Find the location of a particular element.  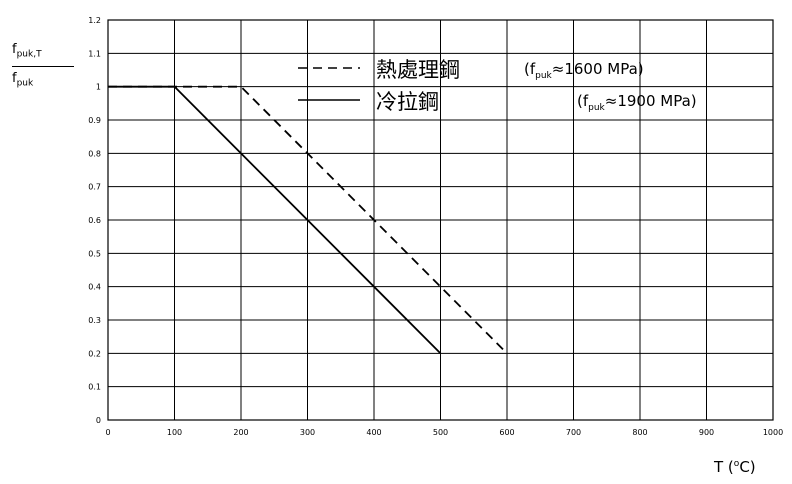

legend-note-heat-treated-sub: puk is located at coordinates (543, 76).